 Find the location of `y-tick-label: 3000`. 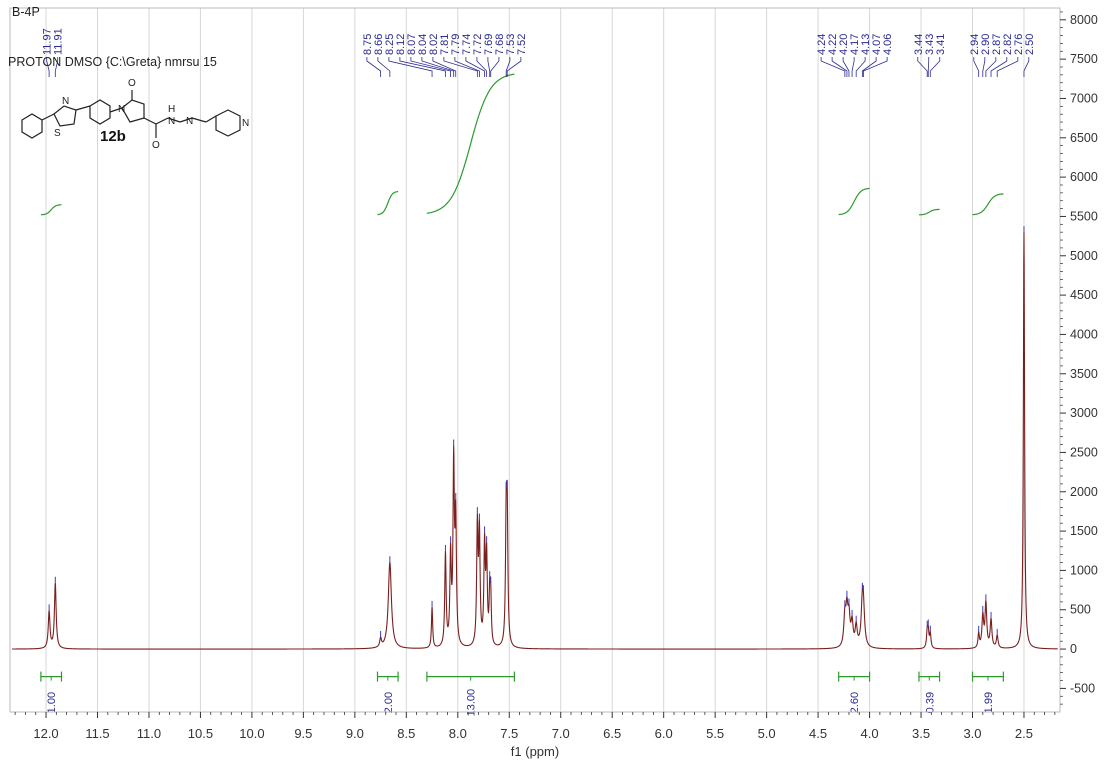

y-tick-label: 3000 is located at coordinates (1084, 413).